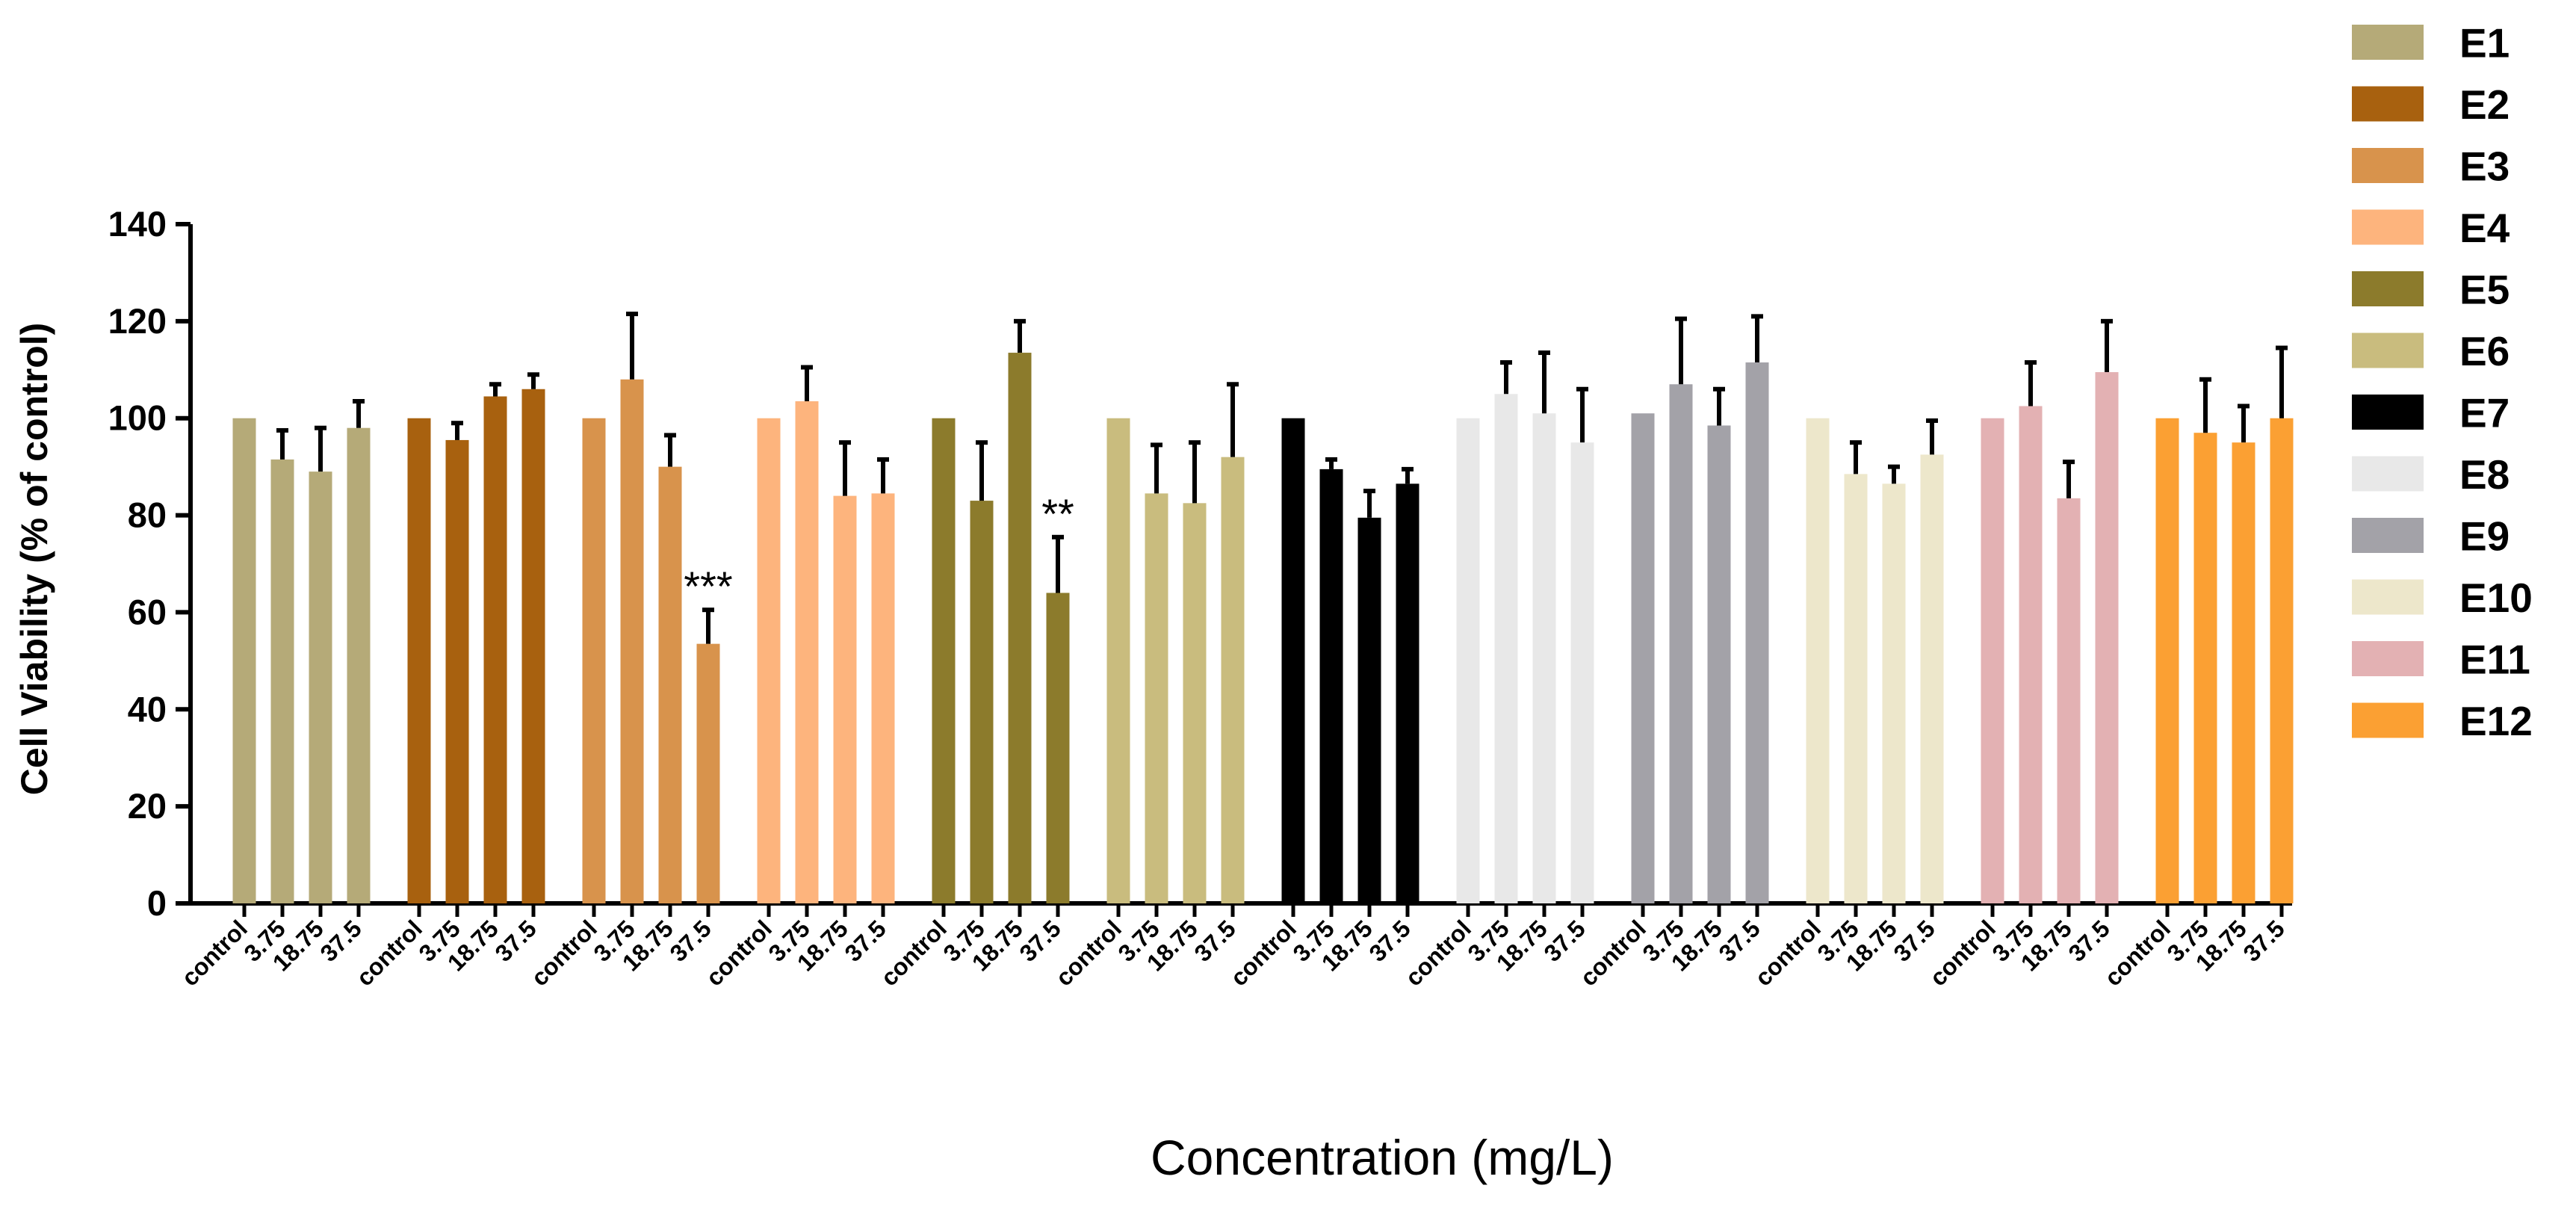 Image resolution: width=2576 pixels, height=1209 pixels. What do you see at coordinates (157, 903) in the screenshot?
I see `y-tick-label: 0` at bounding box center [157, 903].